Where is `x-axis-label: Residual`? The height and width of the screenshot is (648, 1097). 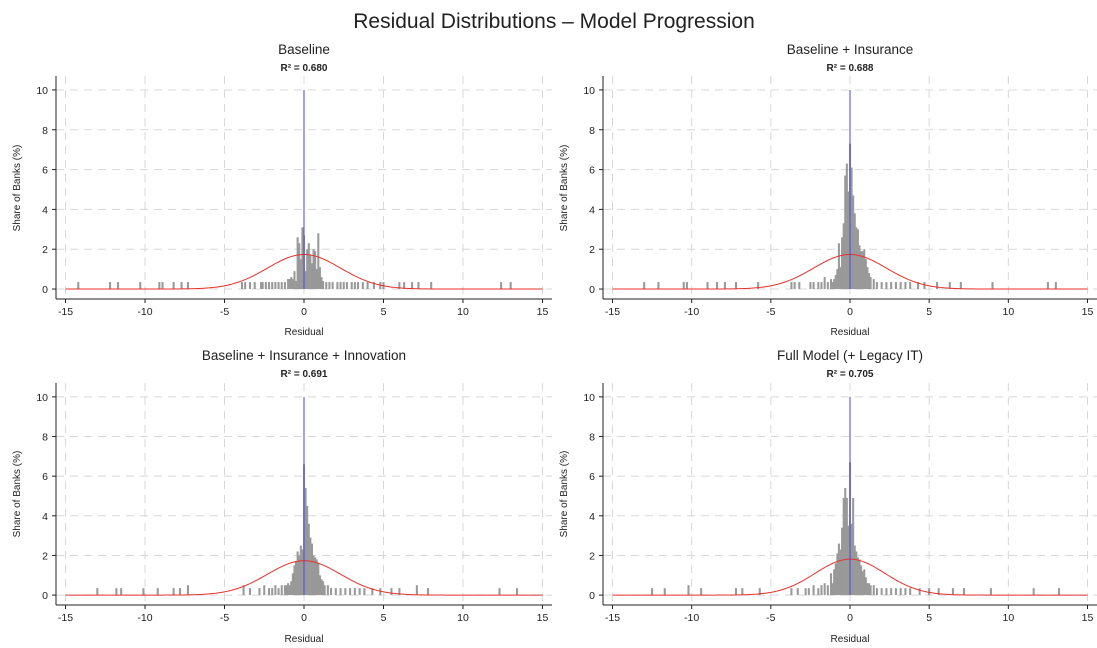 x-axis-label: Residual is located at coordinates (304, 639).